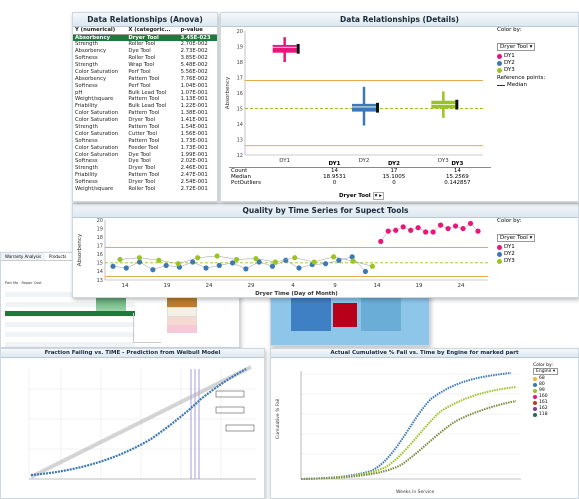 This screenshot has width=579, height=499. What do you see at coordinates (145, 44) in the screenshot?
I see `anova-row: Strength Roller Tool 2.70E-002` at bounding box center [145, 44].